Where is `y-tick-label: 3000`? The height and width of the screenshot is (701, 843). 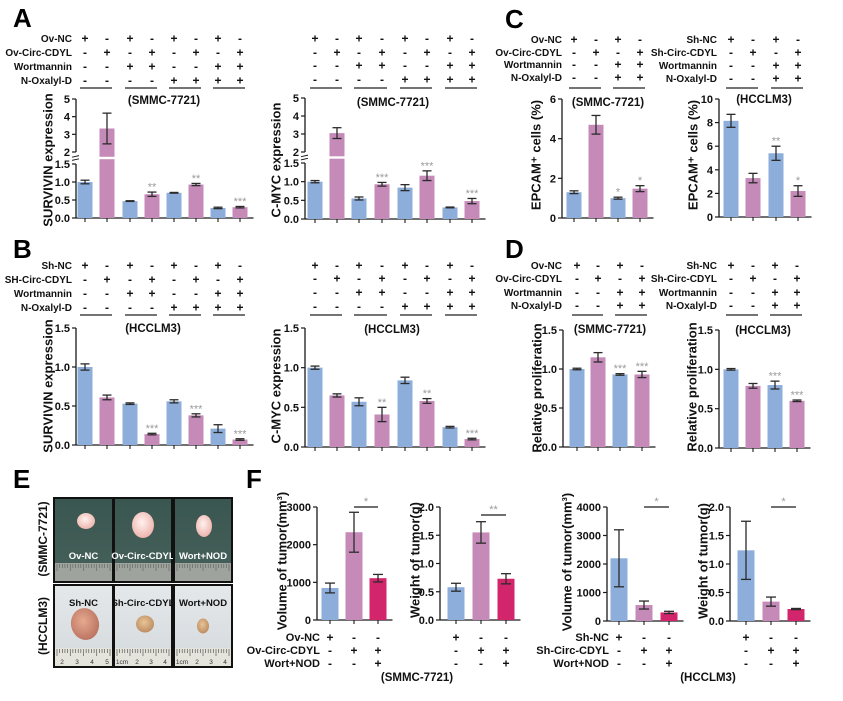 y-tick-label: 3000 is located at coordinates (589, 537).